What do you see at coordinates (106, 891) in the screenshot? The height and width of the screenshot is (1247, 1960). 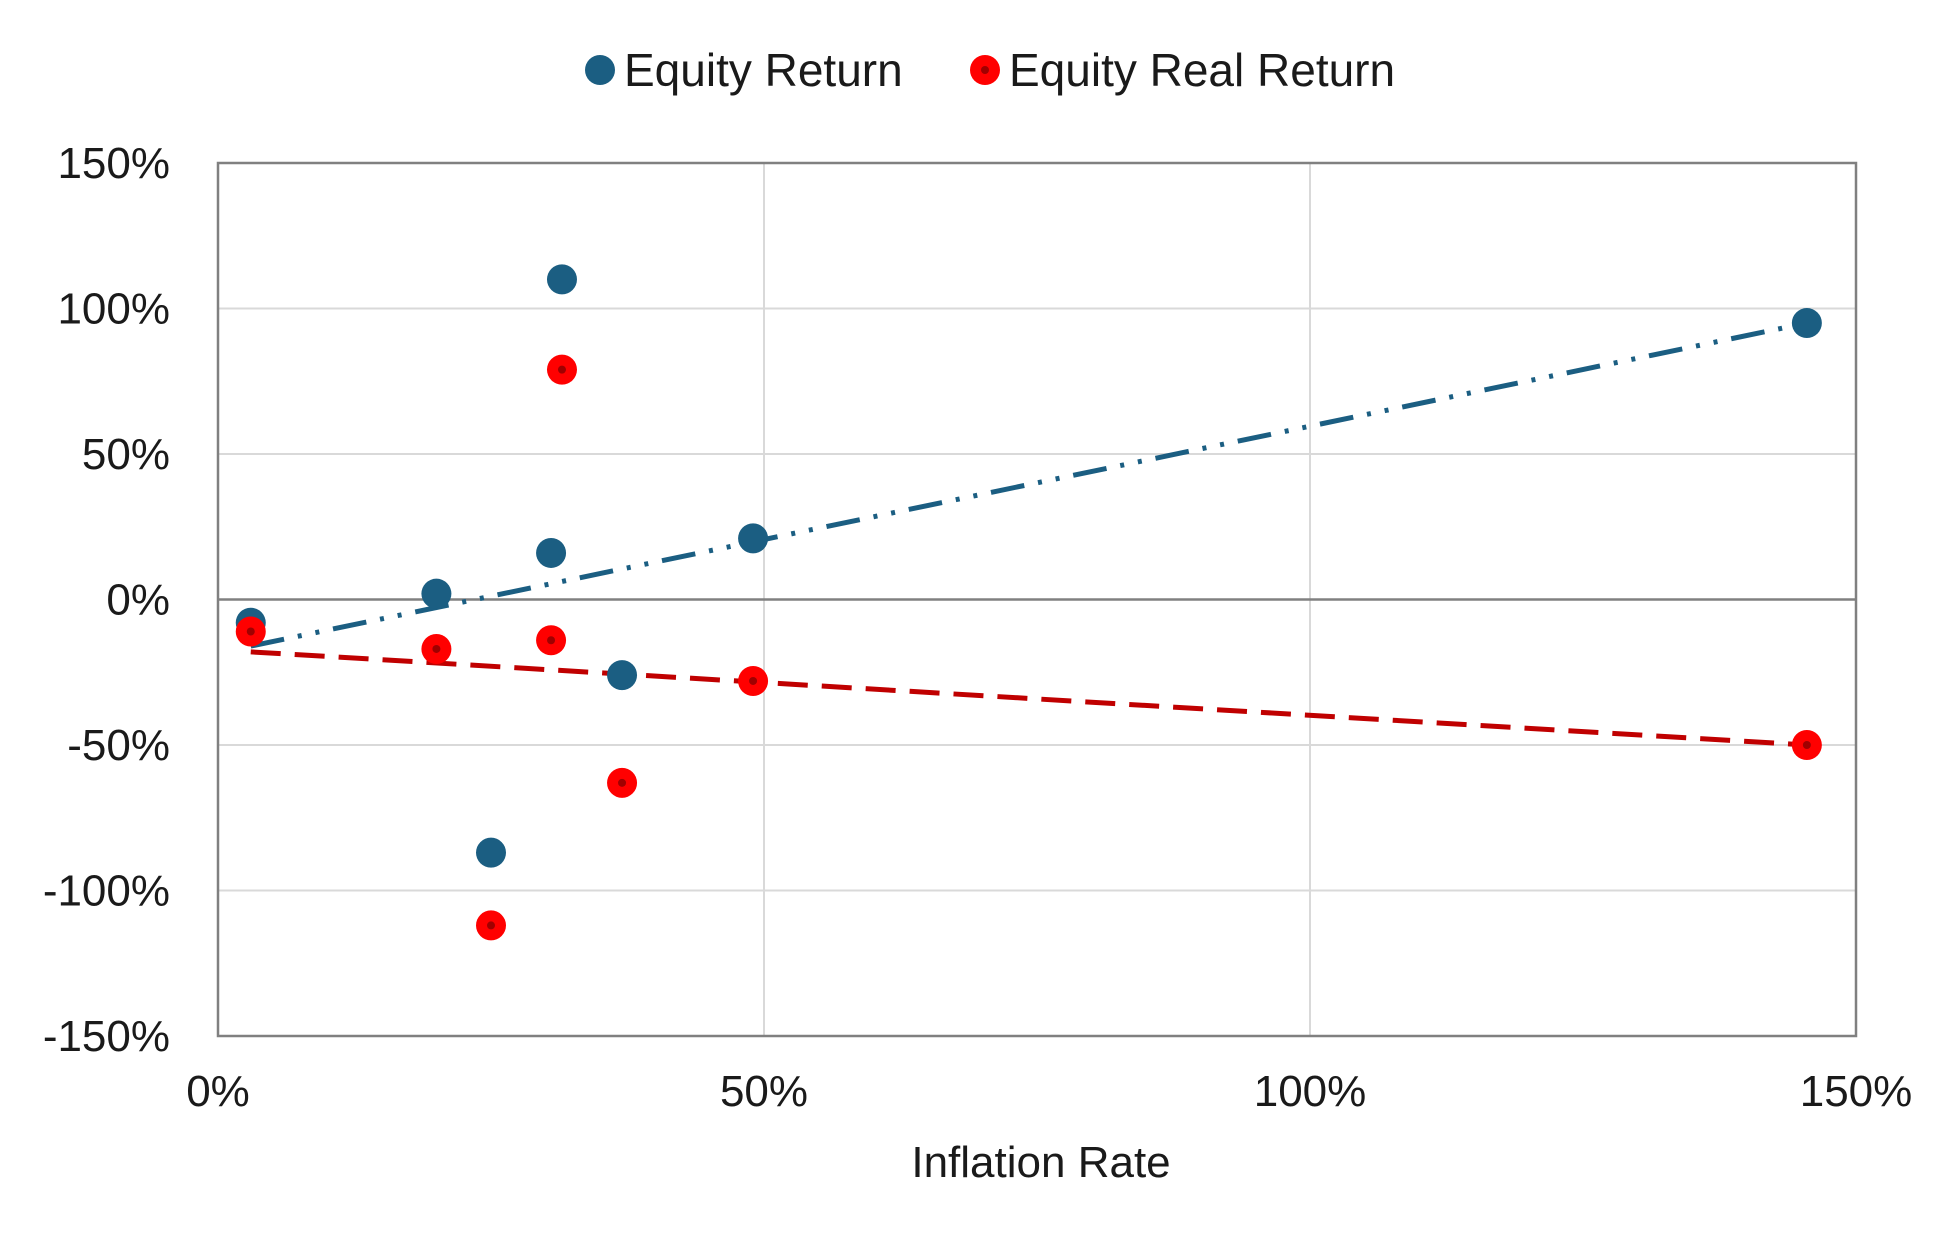 I see `y-tick-label: -100%` at bounding box center [106, 891].